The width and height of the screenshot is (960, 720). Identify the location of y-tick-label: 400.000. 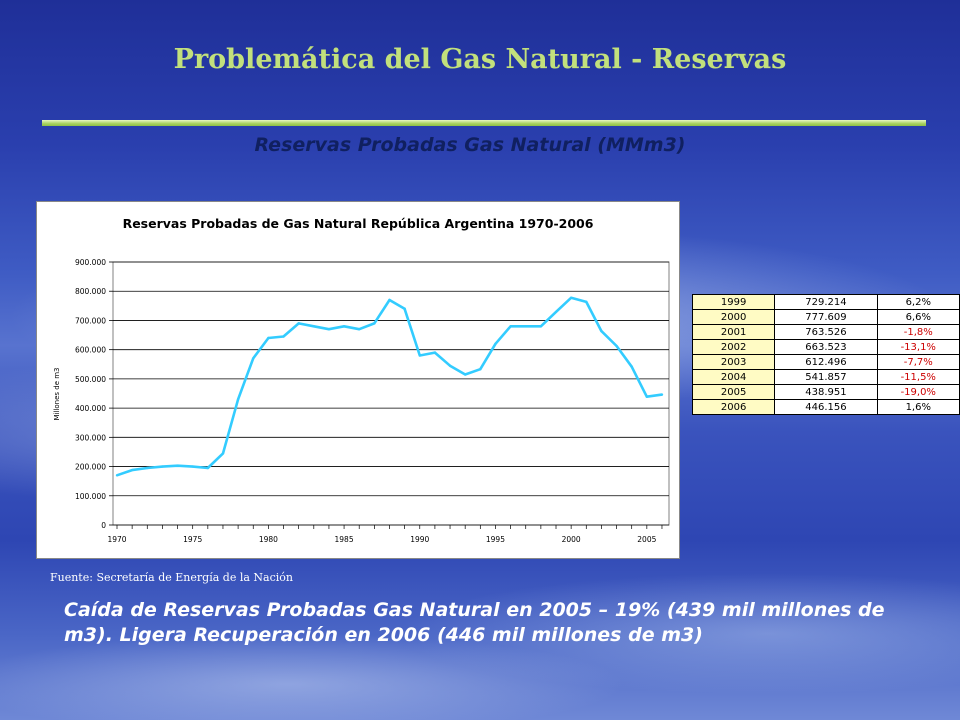
(90, 408).